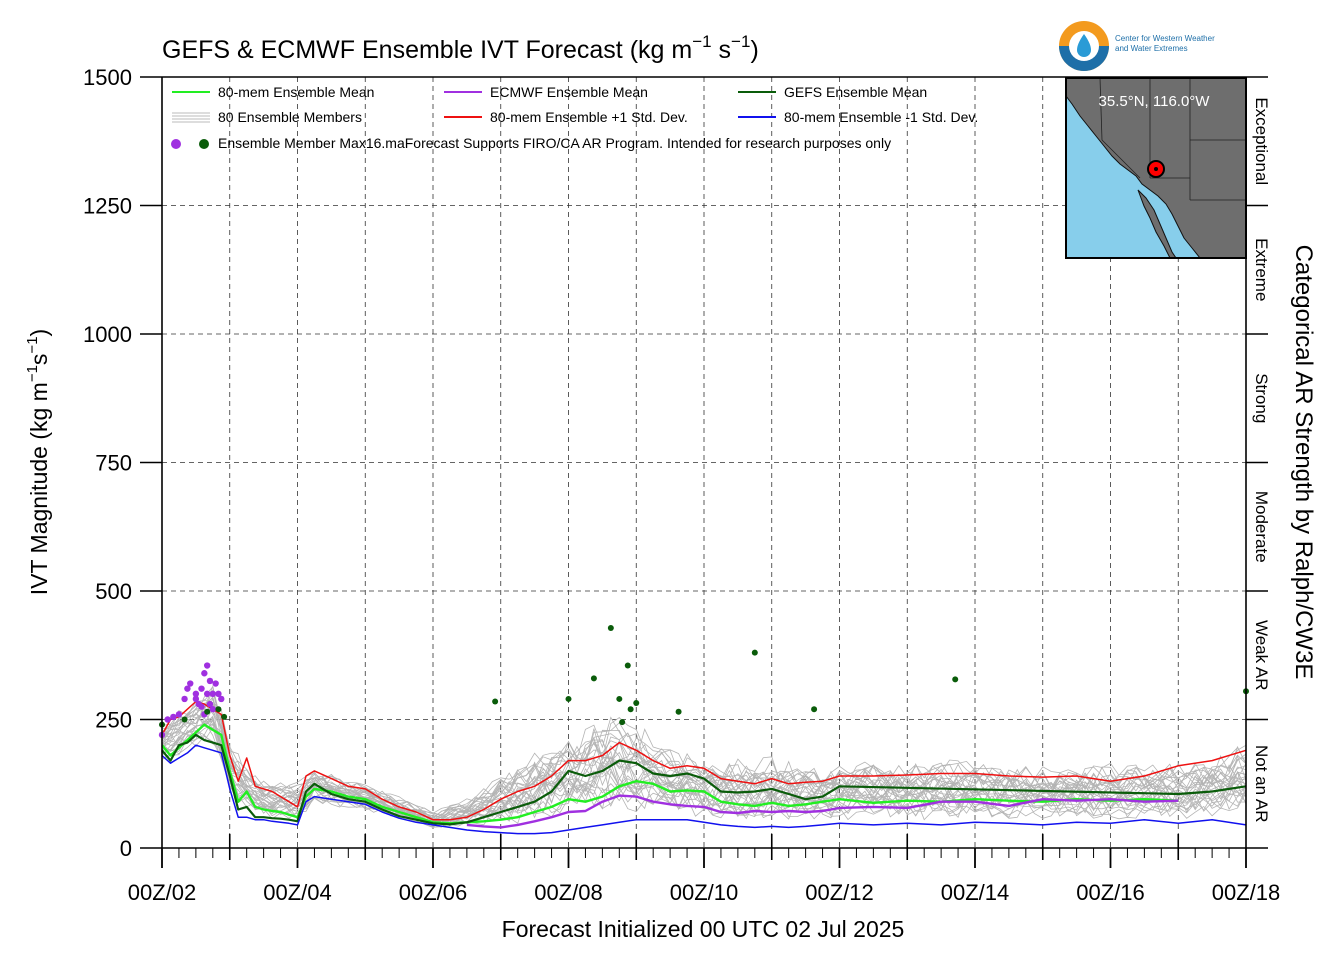  Describe the element at coordinates (126, 848) in the screenshot. I see `y-tick-label: 0` at that location.